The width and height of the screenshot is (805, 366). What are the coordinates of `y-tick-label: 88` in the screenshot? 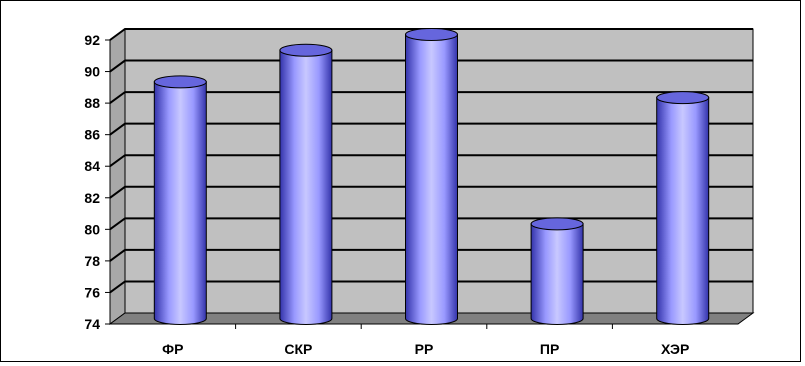 It's located at (92, 103).